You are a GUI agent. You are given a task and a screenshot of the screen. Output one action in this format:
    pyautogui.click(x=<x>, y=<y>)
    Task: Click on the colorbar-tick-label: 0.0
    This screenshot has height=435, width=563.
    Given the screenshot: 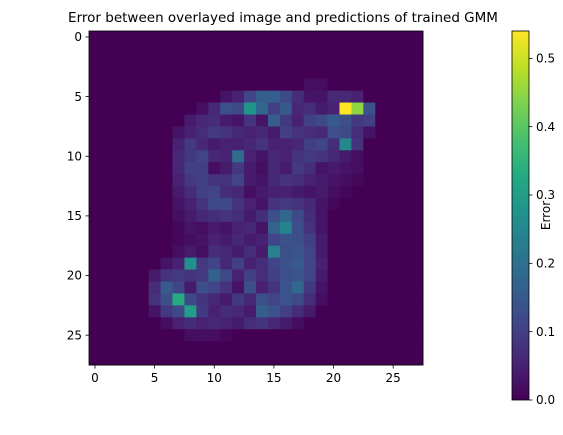 What is the action you would take?
    pyautogui.click(x=545, y=400)
    